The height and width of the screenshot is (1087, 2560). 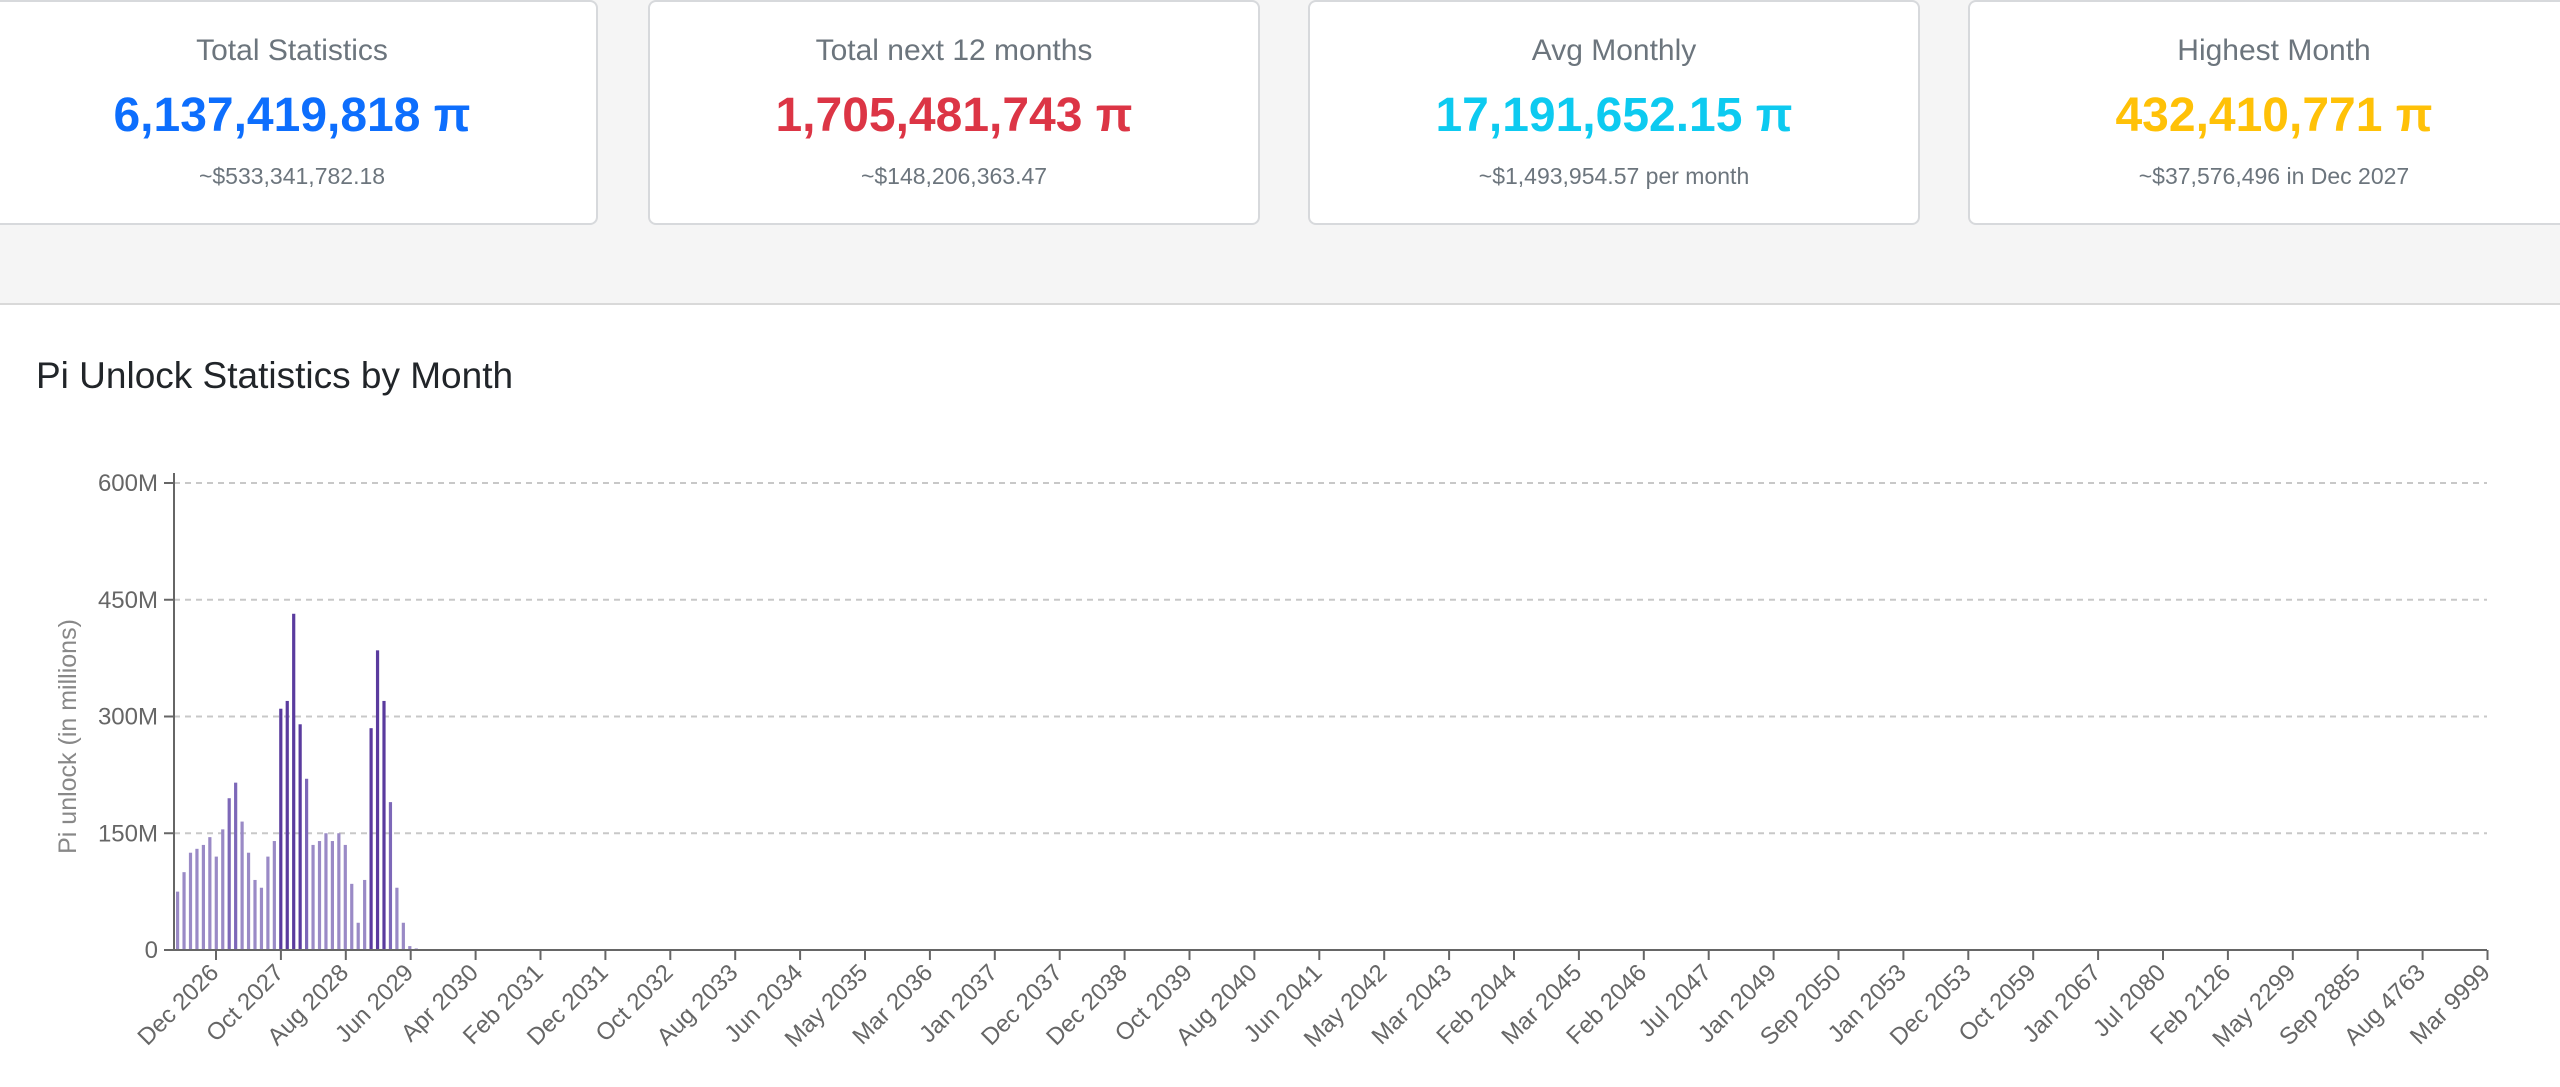 What do you see at coordinates (128, 600) in the screenshot?
I see `y-tick-label: 450M` at bounding box center [128, 600].